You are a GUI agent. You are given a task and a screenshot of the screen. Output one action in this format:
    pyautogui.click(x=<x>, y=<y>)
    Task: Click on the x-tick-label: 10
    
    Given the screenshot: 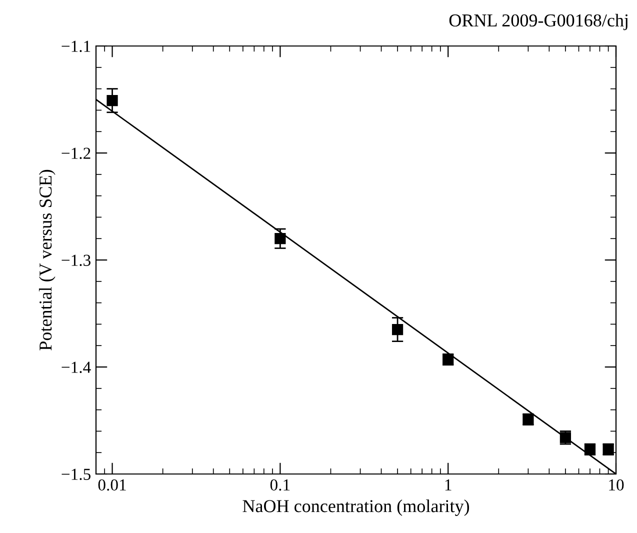 What is the action you would take?
    pyautogui.click(x=616, y=485)
    